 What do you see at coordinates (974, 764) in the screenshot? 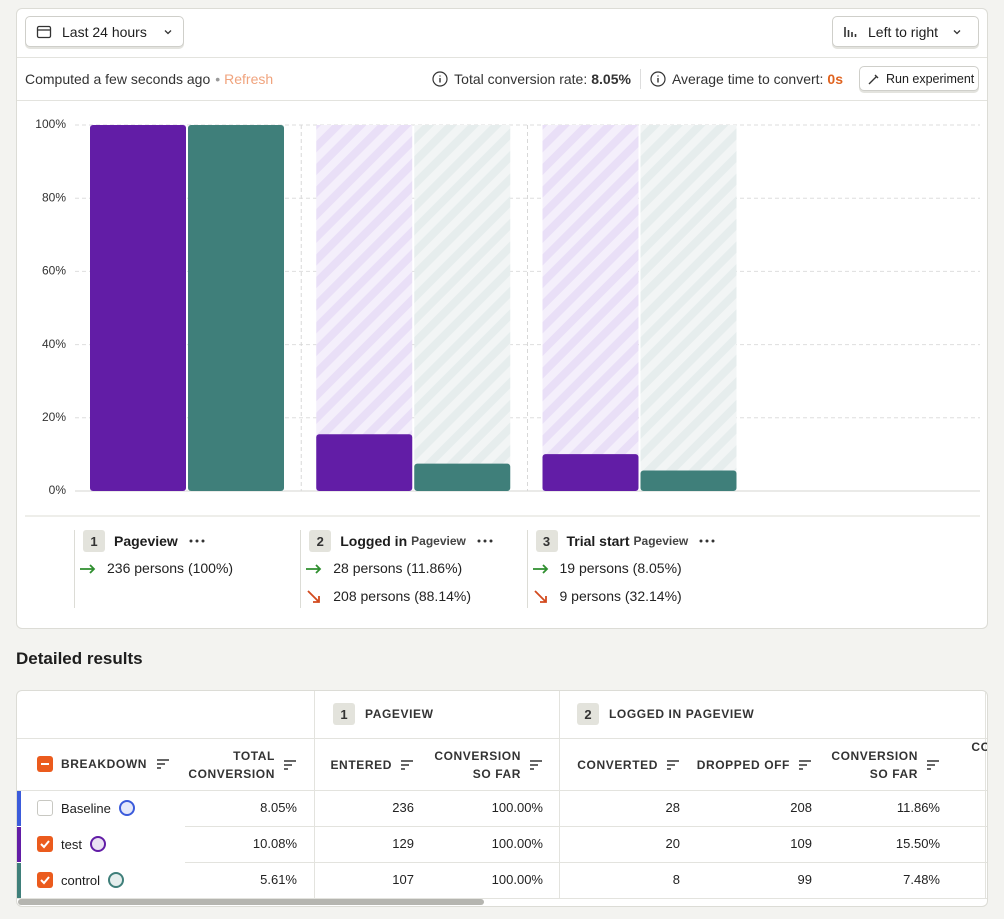
I see `column-header-cell: CONVERSION FROM PREVIOUS` at bounding box center [974, 764].